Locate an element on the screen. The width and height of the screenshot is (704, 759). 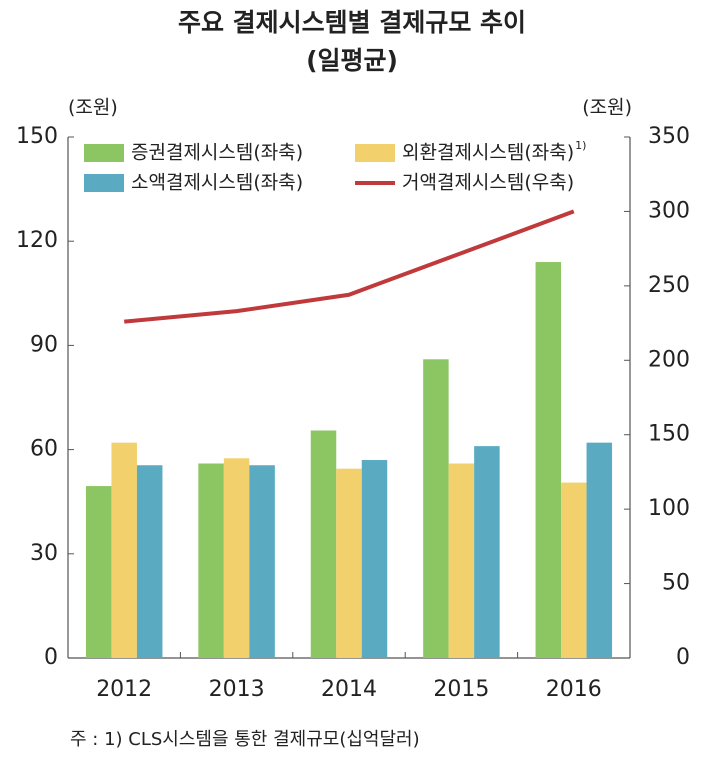
legend-item: 소액결제시스템(좌축) is located at coordinates (193, 183).